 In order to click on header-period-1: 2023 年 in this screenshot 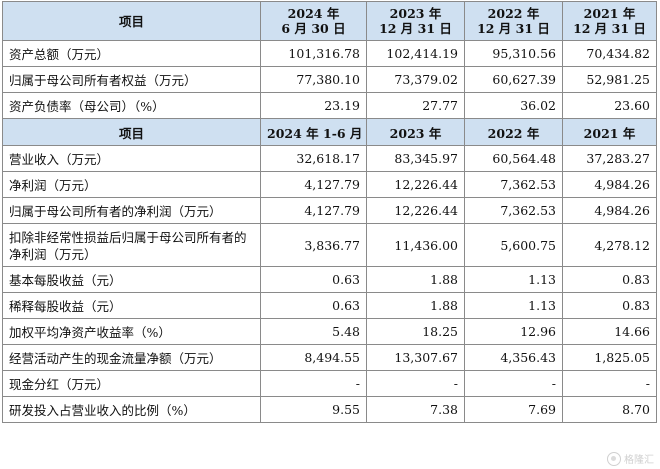, I will do `click(415, 132)`.